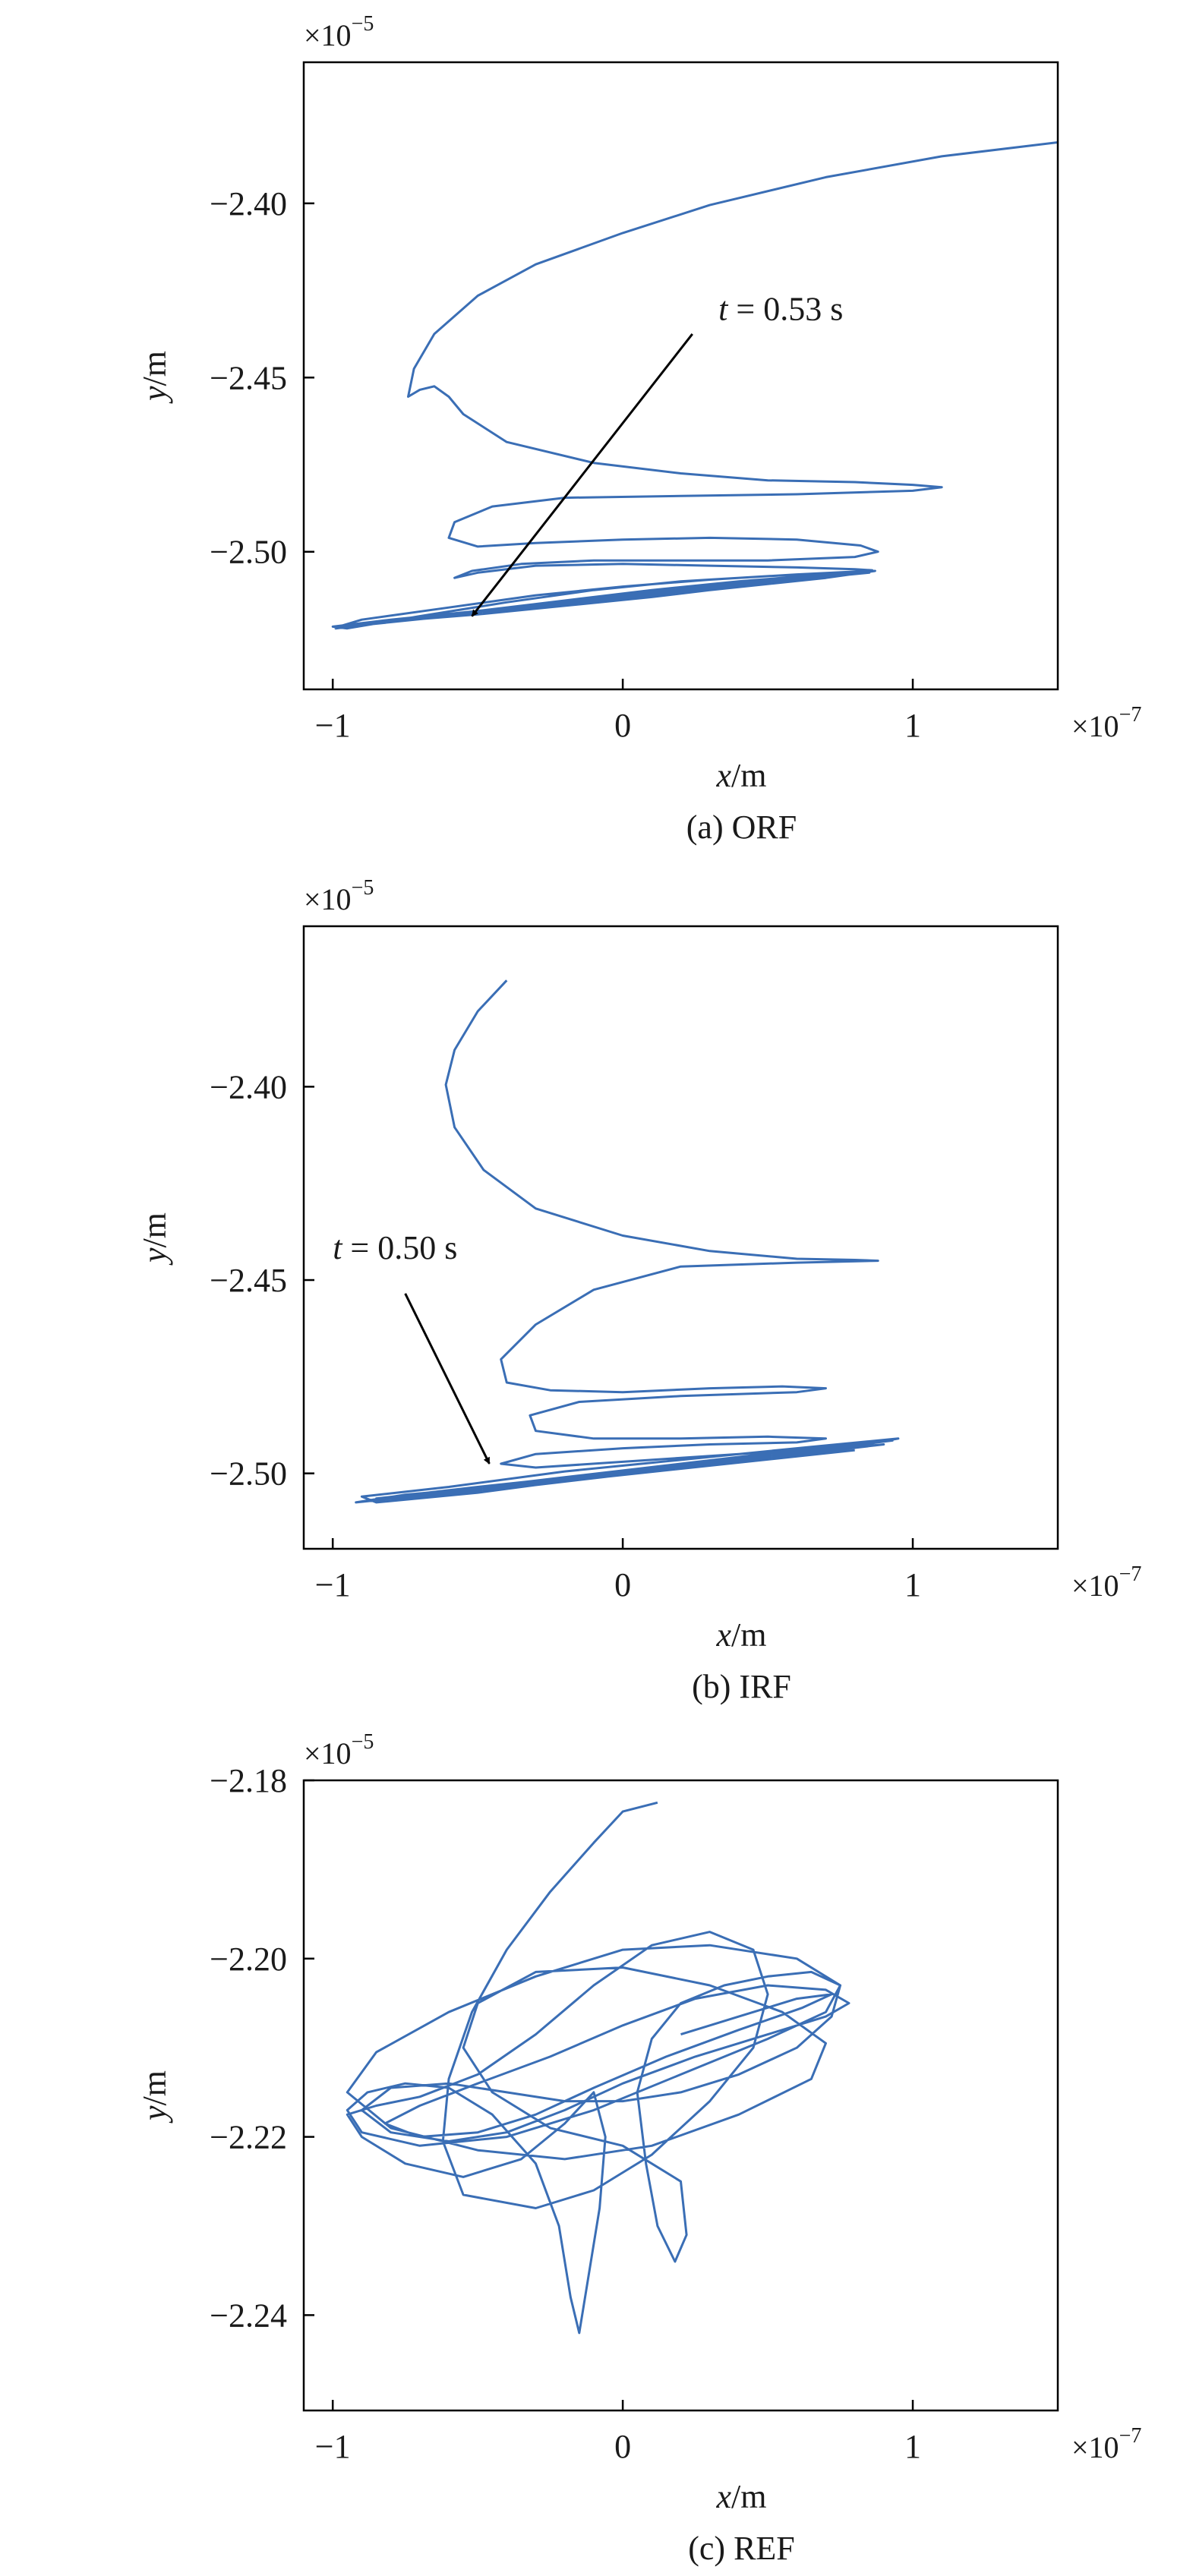  Describe the element at coordinates (248, 1959) in the screenshot. I see `y-tick-label: −2.20` at that location.